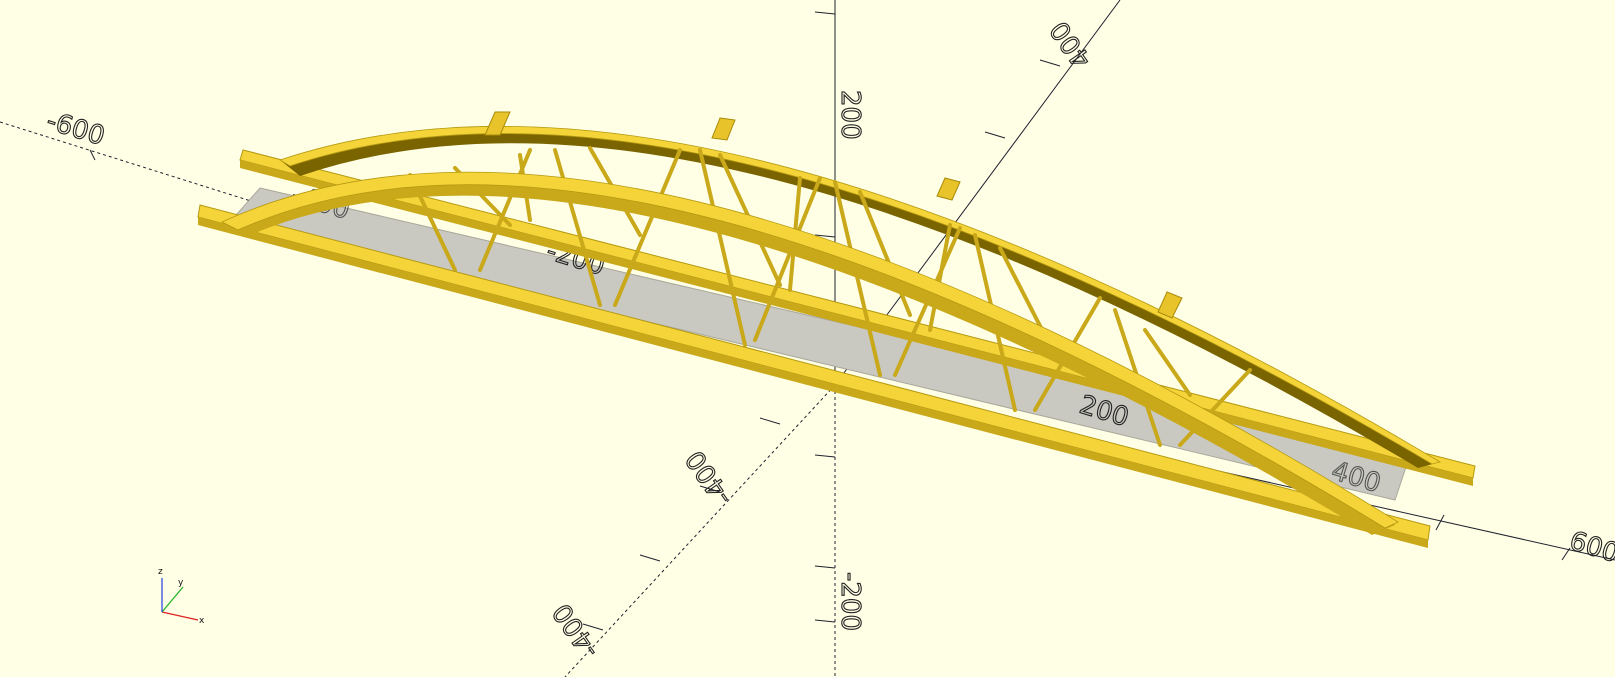  I want to click on gizmo-y-axis, so click(172, 599).